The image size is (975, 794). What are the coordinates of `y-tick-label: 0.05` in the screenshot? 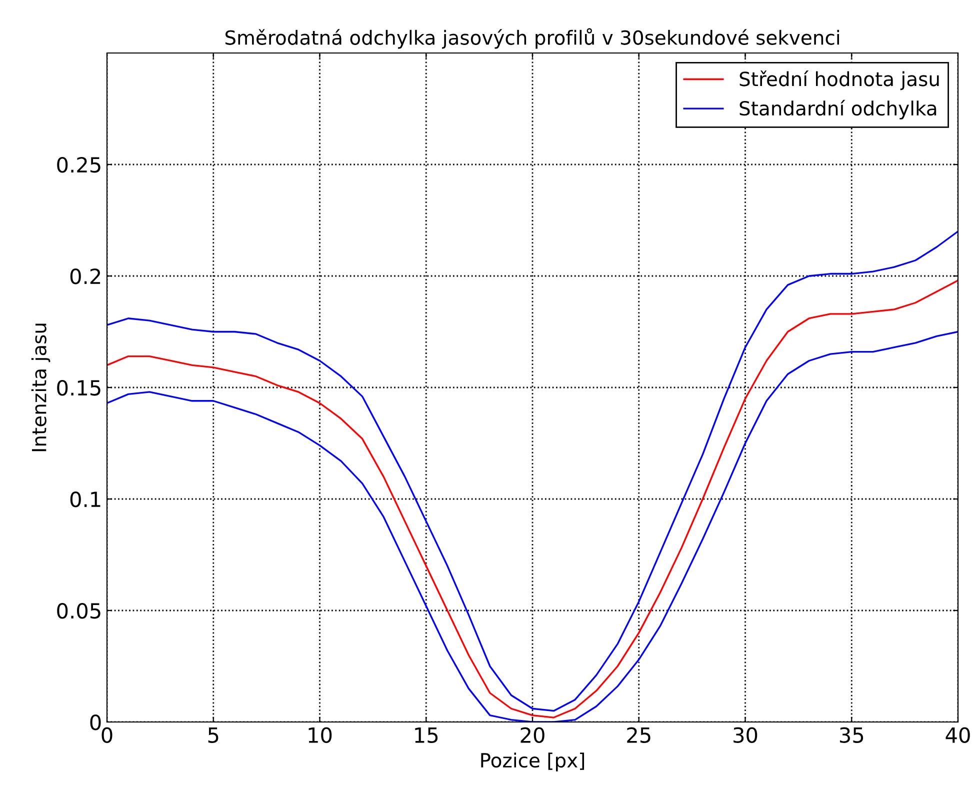 It's located at (78, 610).